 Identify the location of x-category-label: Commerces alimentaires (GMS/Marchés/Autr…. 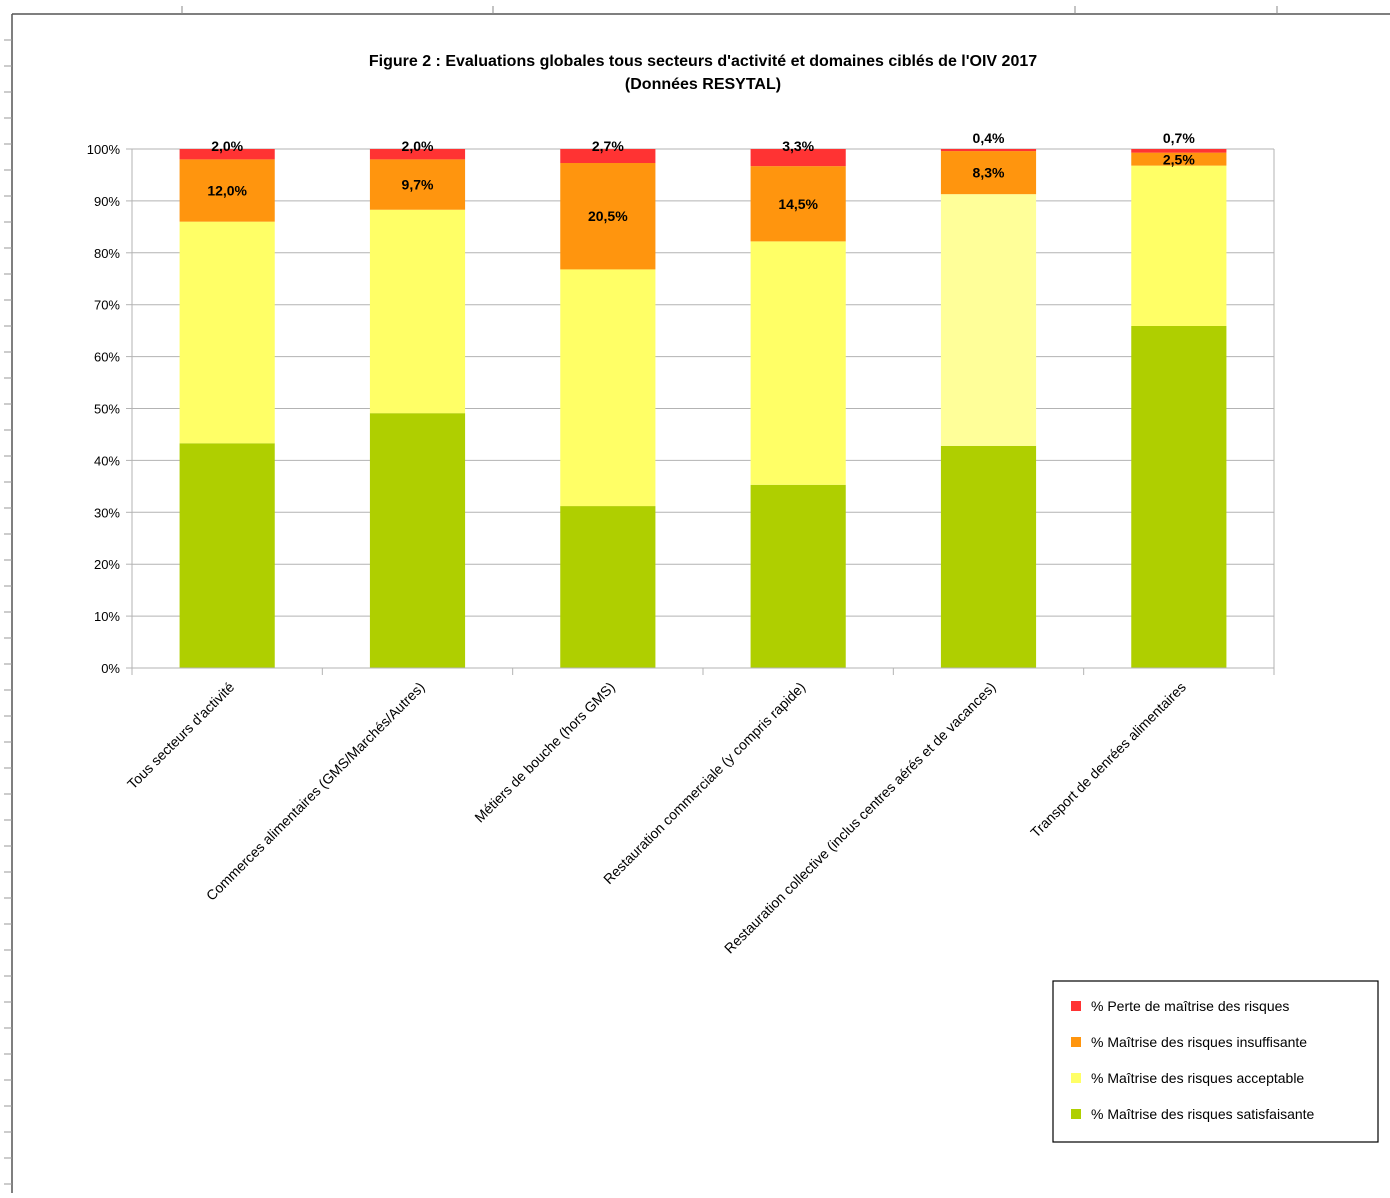
(315, 791).